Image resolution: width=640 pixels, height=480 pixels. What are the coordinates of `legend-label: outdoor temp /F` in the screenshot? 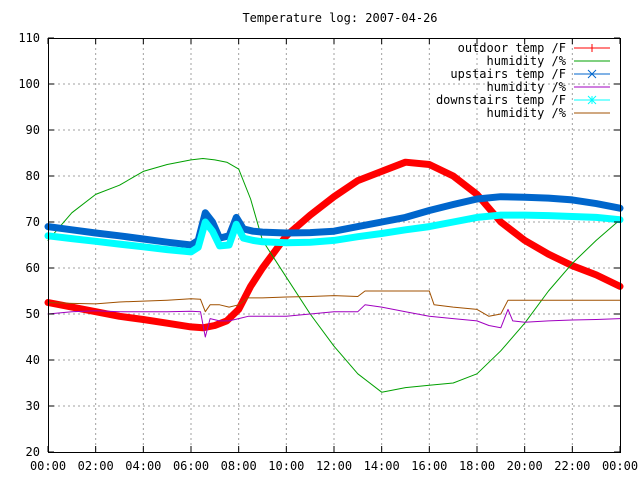 It's located at (512, 48).